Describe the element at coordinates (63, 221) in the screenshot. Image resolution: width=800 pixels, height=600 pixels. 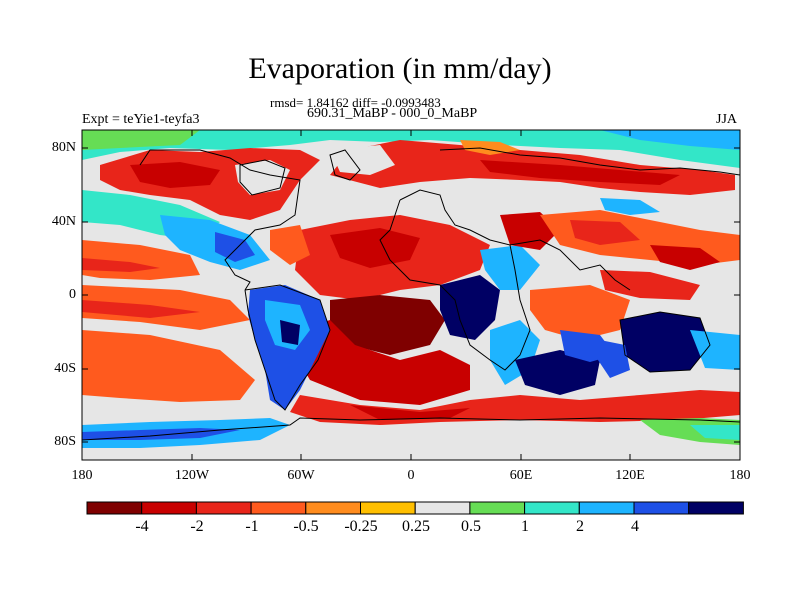
I see `lat-label-40n: 40N` at that location.